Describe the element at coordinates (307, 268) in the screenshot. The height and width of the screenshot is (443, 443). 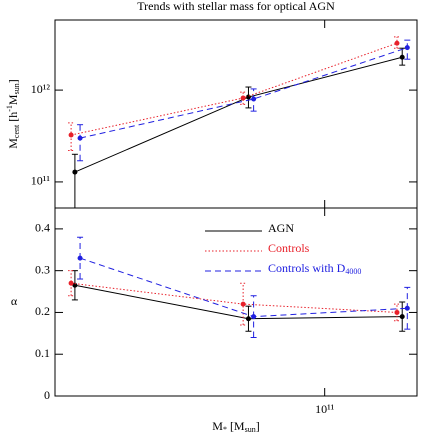
I see `legend-text: Controls with D` at that location.